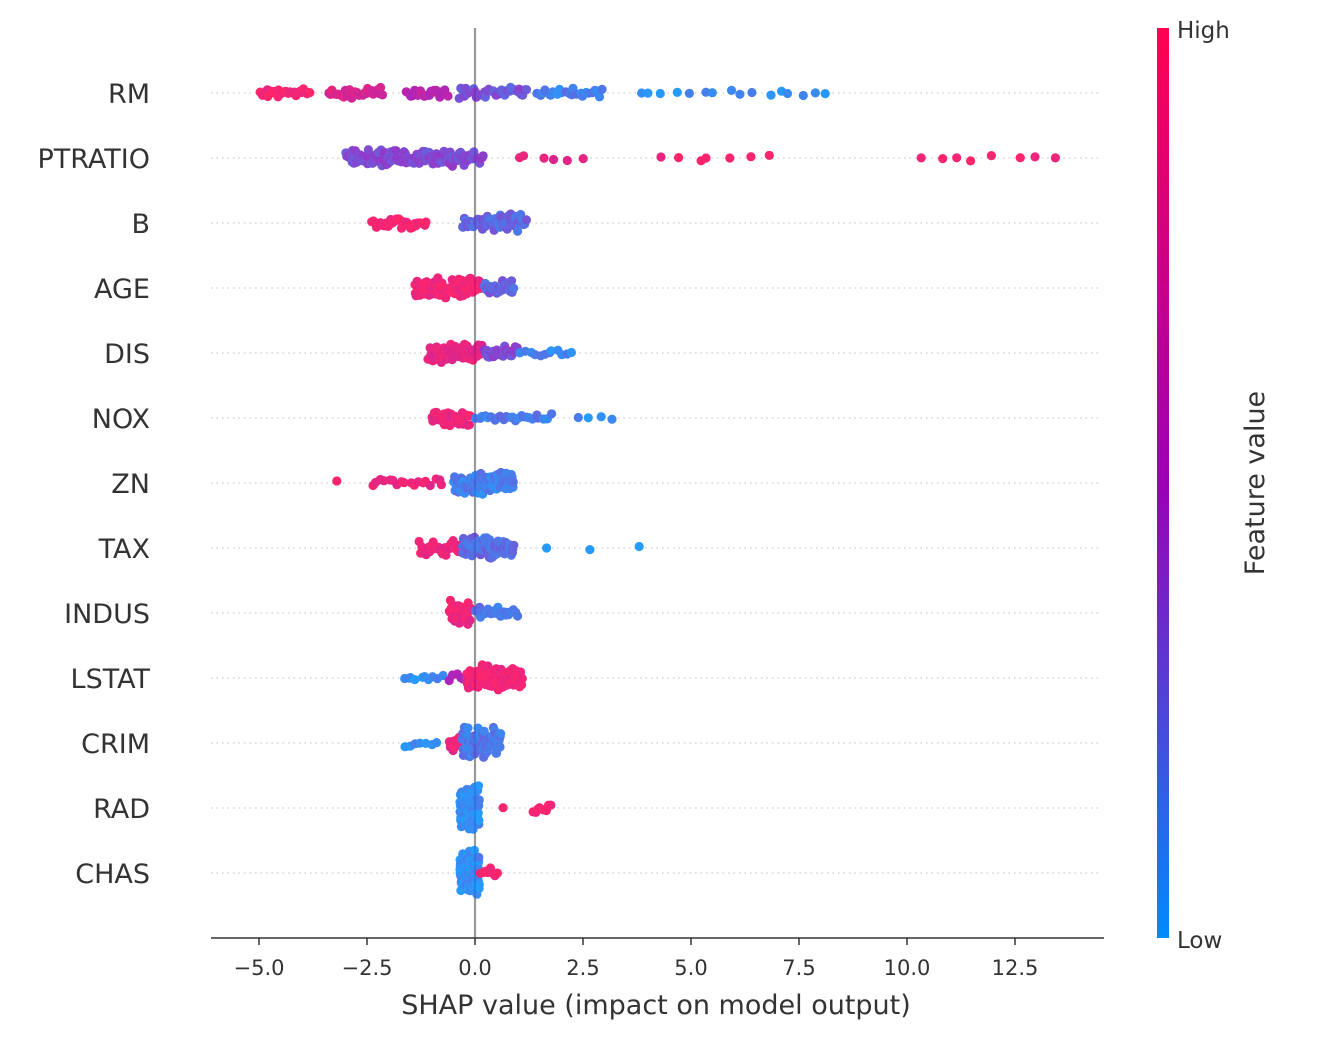 This screenshot has width=1329, height=1048. What do you see at coordinates (690, 968) in the screenshot?
I see `x-tick-label: 5.0` at bounding box center [690, 968].